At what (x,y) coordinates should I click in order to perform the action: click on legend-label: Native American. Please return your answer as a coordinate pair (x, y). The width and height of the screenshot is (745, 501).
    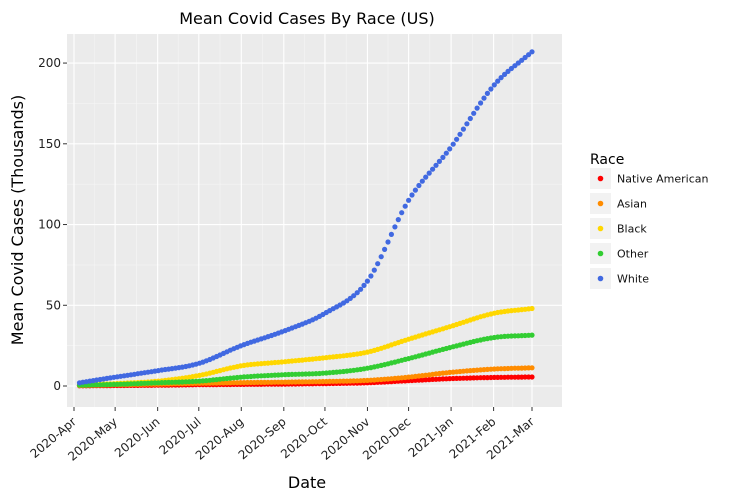
    Looking at the image, I should click on (662, 179).